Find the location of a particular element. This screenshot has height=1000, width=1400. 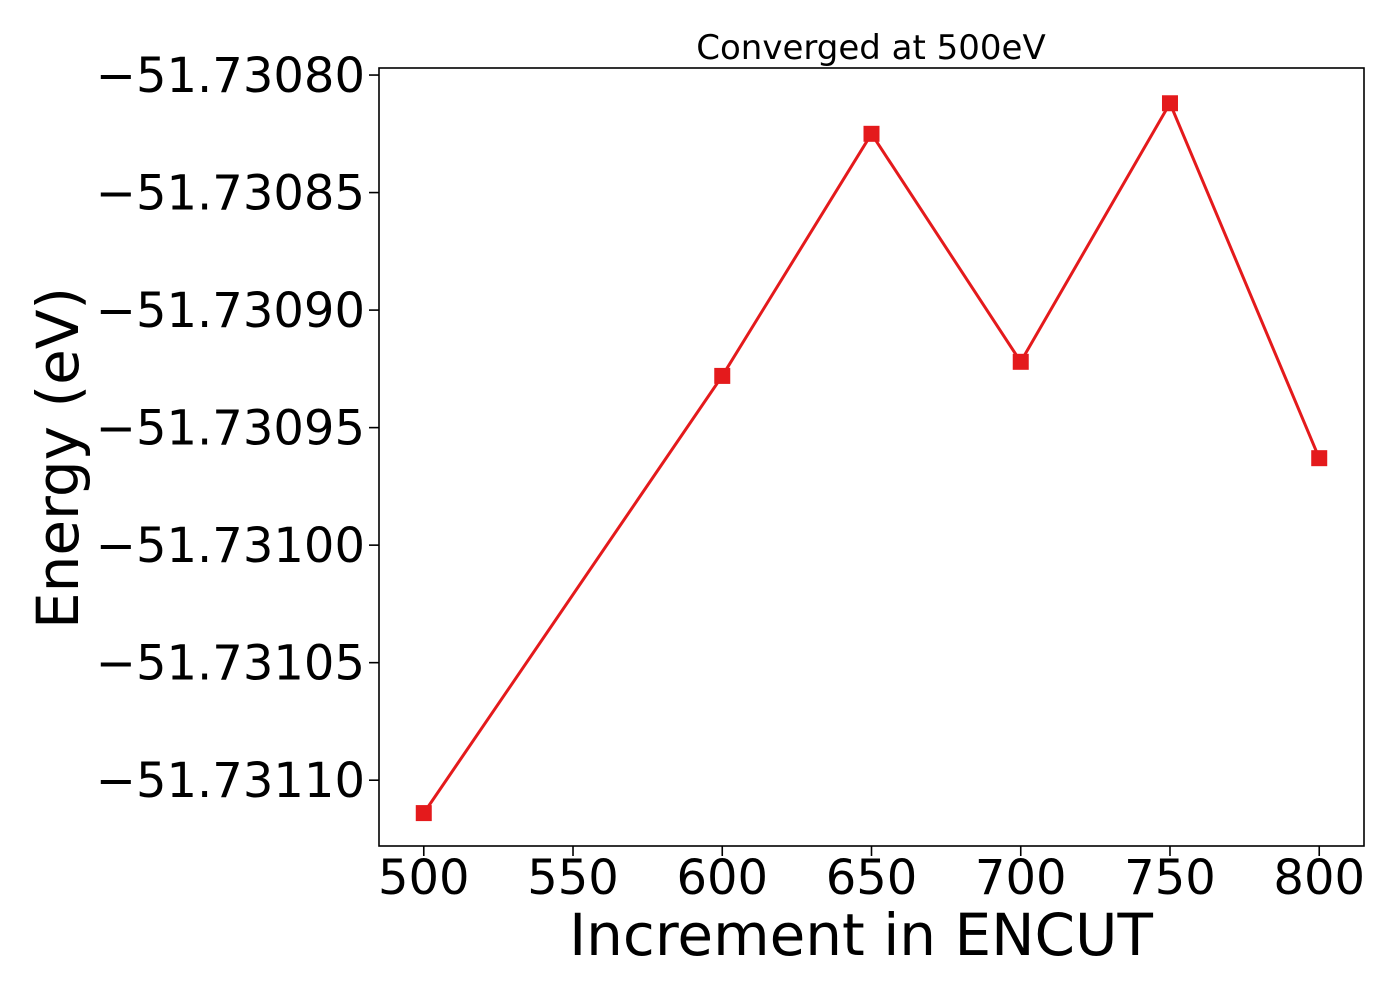

y-axis-label: Energy (eV) is located at coordinates (58, 458).